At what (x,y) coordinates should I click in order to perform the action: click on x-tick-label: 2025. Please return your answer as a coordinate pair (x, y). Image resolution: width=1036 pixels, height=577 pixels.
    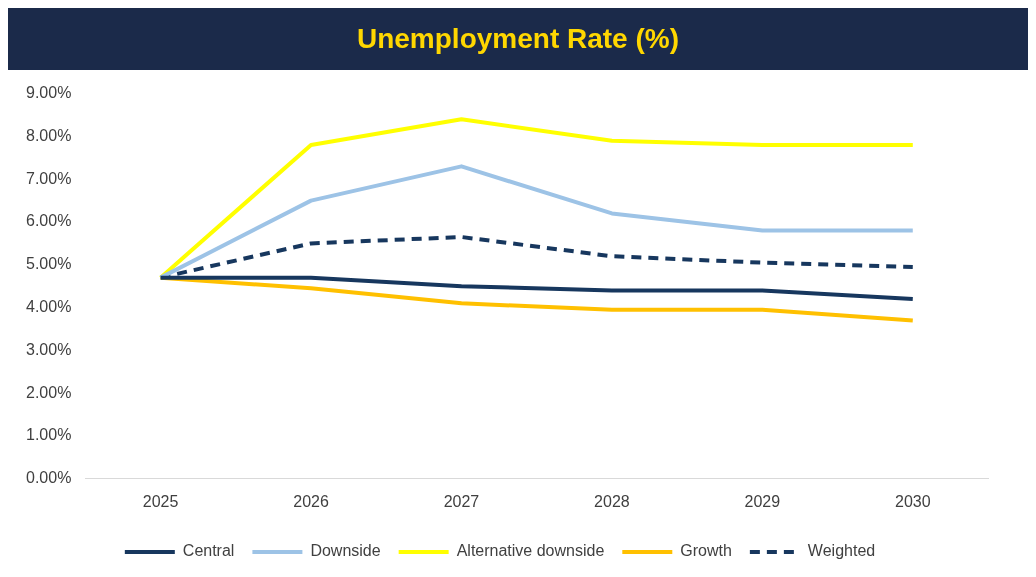
    Looking at the image, I should click on (160, 501).